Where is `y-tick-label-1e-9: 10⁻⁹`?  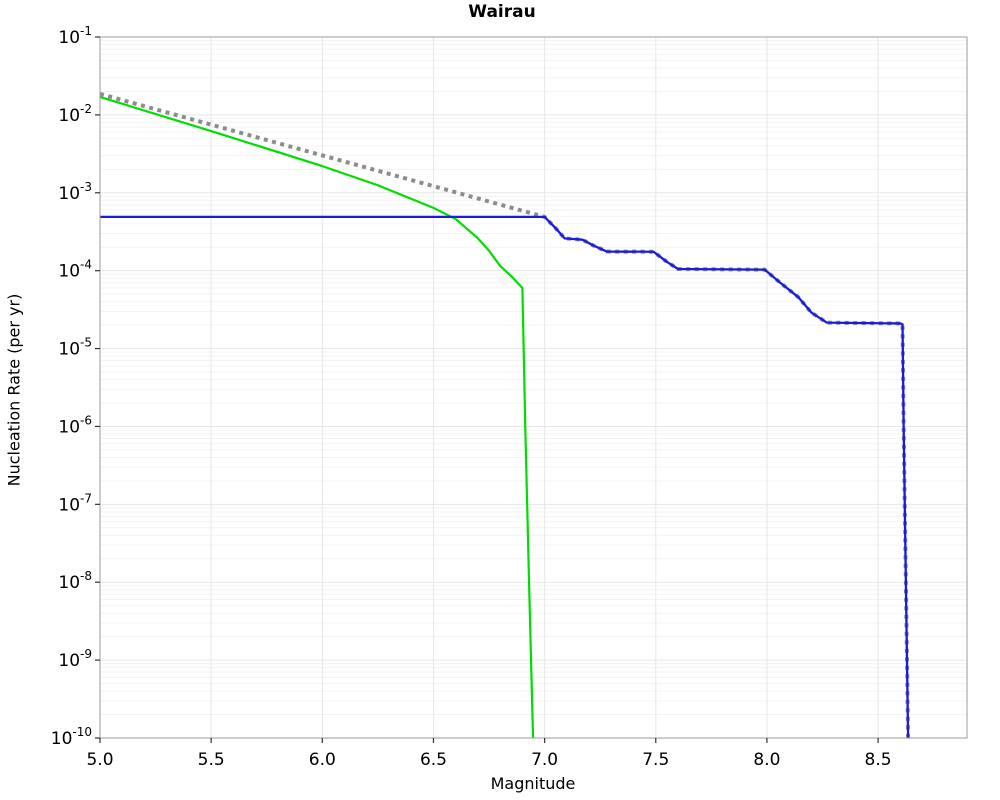 y-tick-label-1e-9: 10⁻⁹ is located at coordinates (75, 659).